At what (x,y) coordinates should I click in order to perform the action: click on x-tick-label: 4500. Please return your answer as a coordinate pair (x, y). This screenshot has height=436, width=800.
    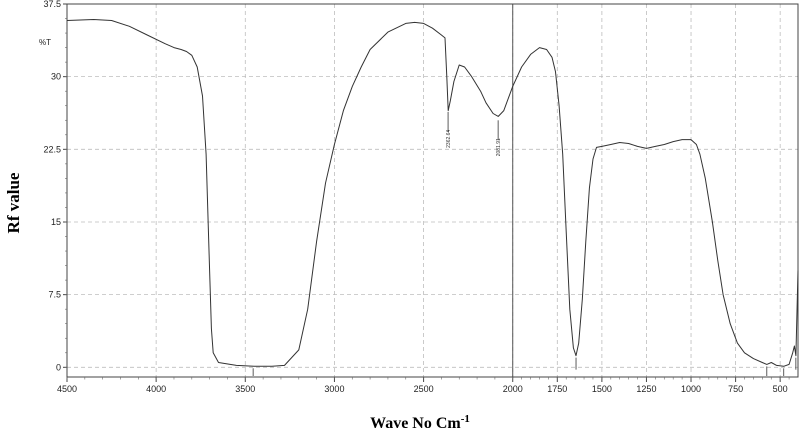
    Looking at the image, I should click on (67, 389).